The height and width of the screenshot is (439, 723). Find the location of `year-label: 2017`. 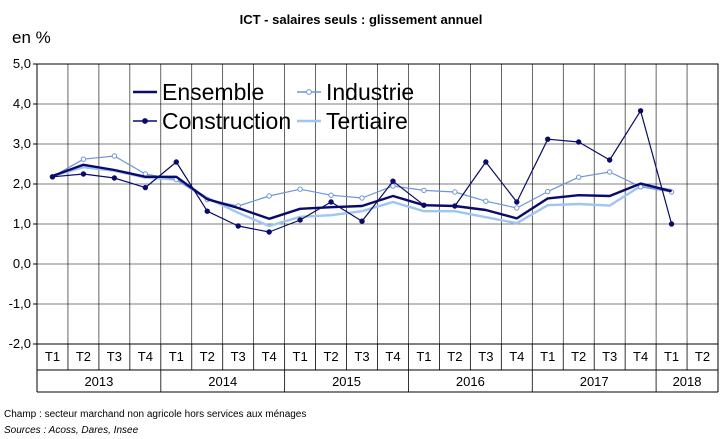

year-label: 2017 is located at coordinates (594, 381).